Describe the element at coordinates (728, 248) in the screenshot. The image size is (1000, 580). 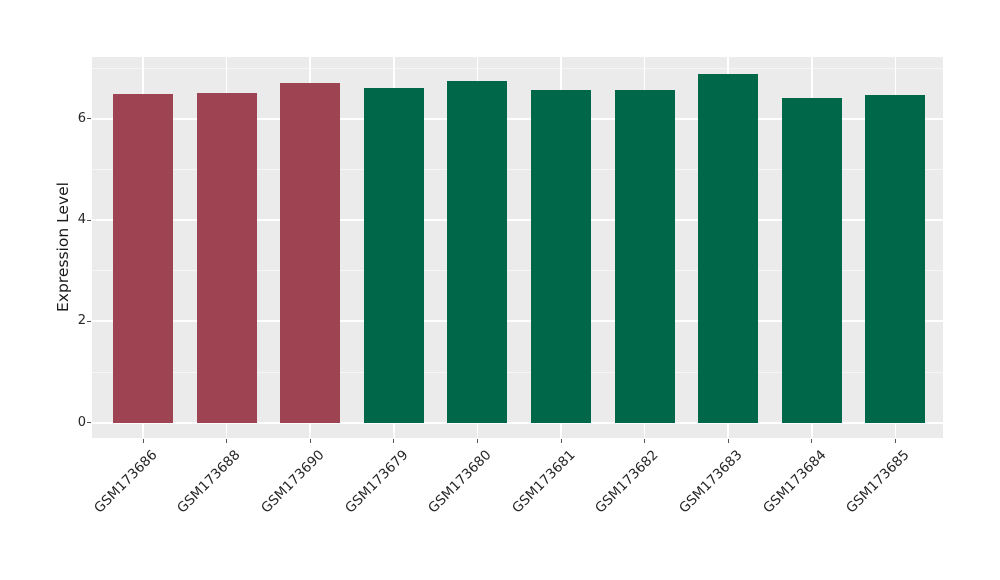
I see `bar-gsm173683` at that location.